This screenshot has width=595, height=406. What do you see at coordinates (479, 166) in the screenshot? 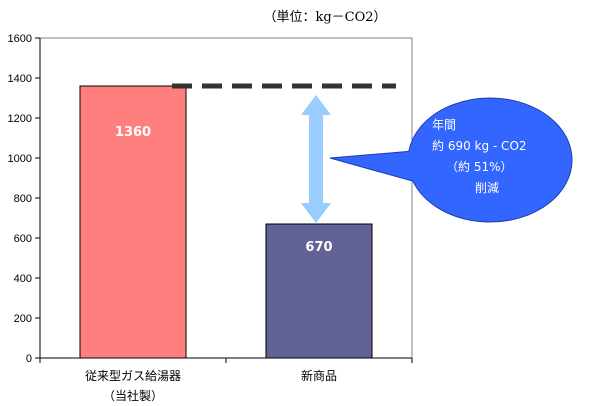
I see `callout-line-3: （約 51%）` at bounding box center [479, 166].